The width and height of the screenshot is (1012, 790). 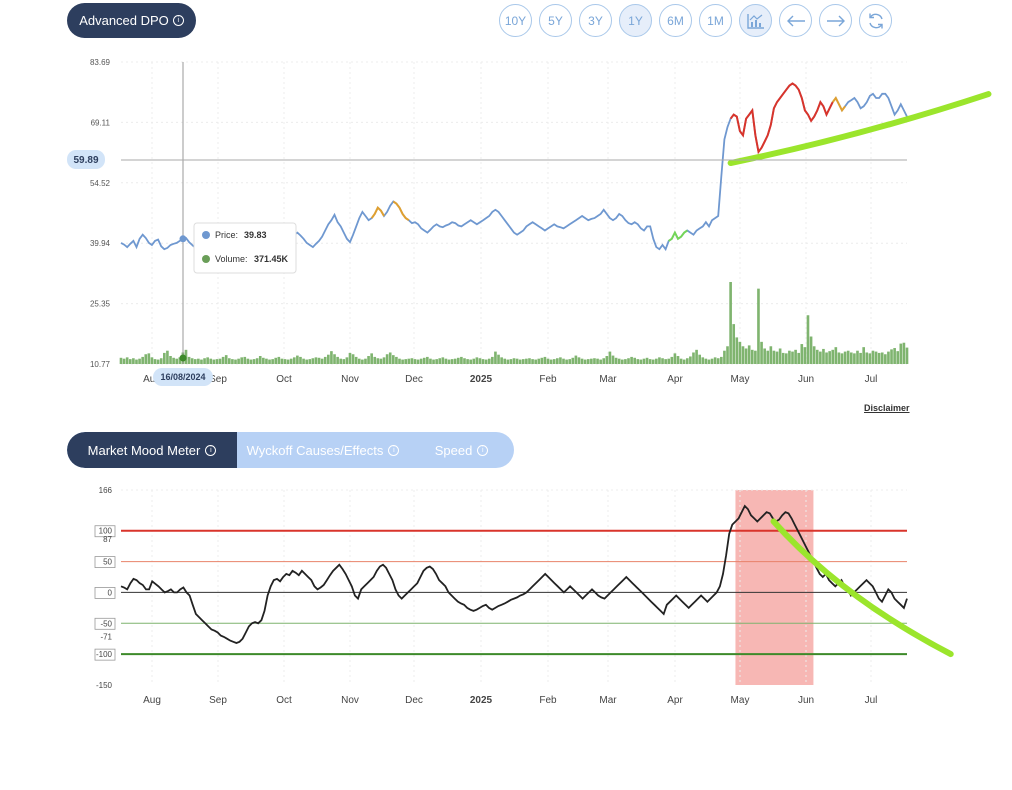 What do you see at coordinates (635, 20) in the screenshot?
I see `range-1y-button: 1Y` at bounding box center [635, 20].